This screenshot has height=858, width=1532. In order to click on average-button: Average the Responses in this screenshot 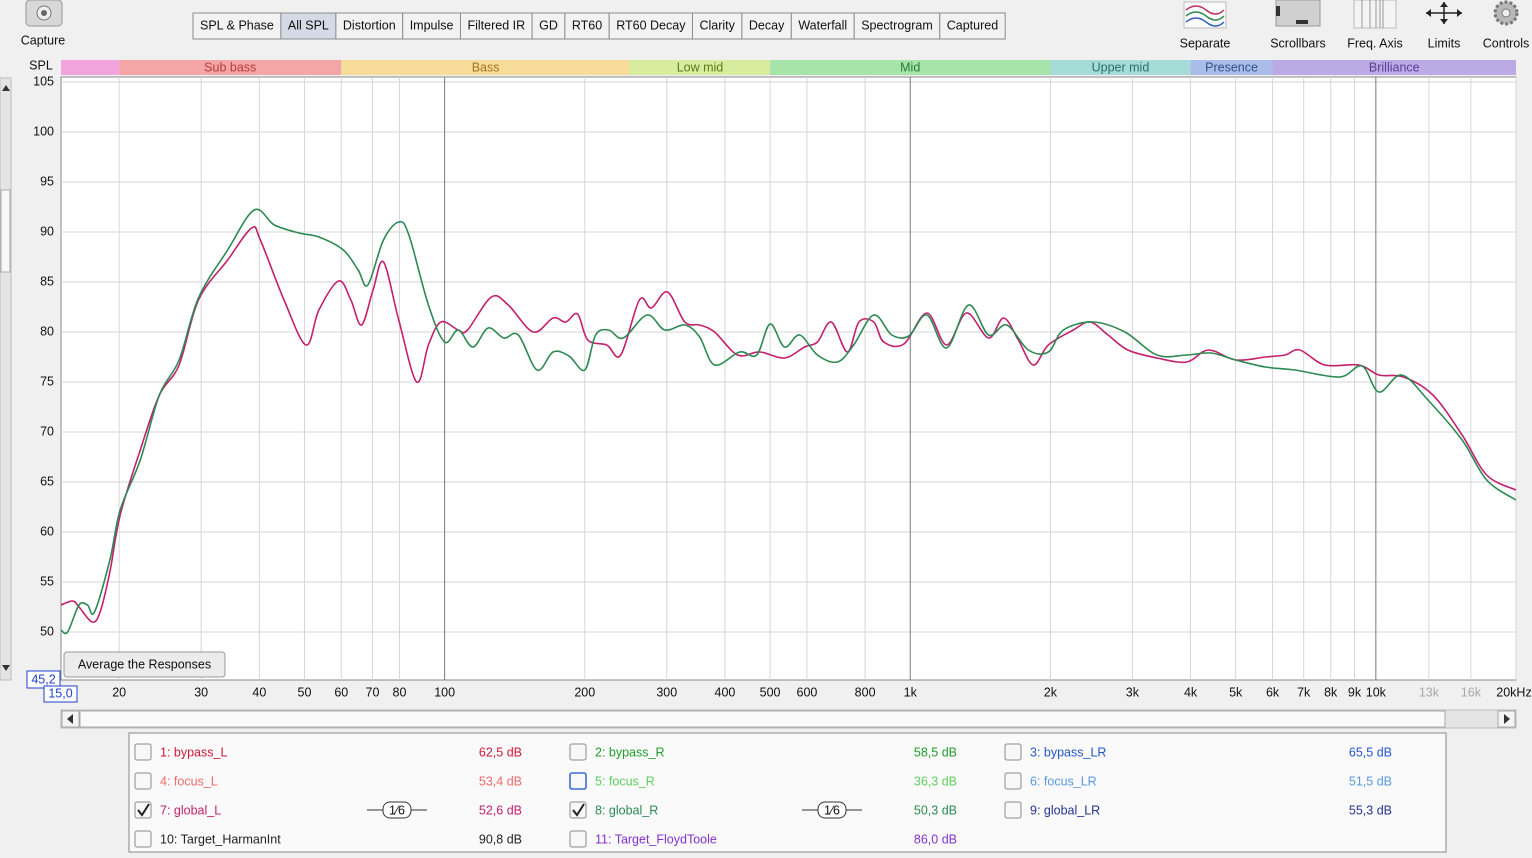, I will do `click(144, 664)`.